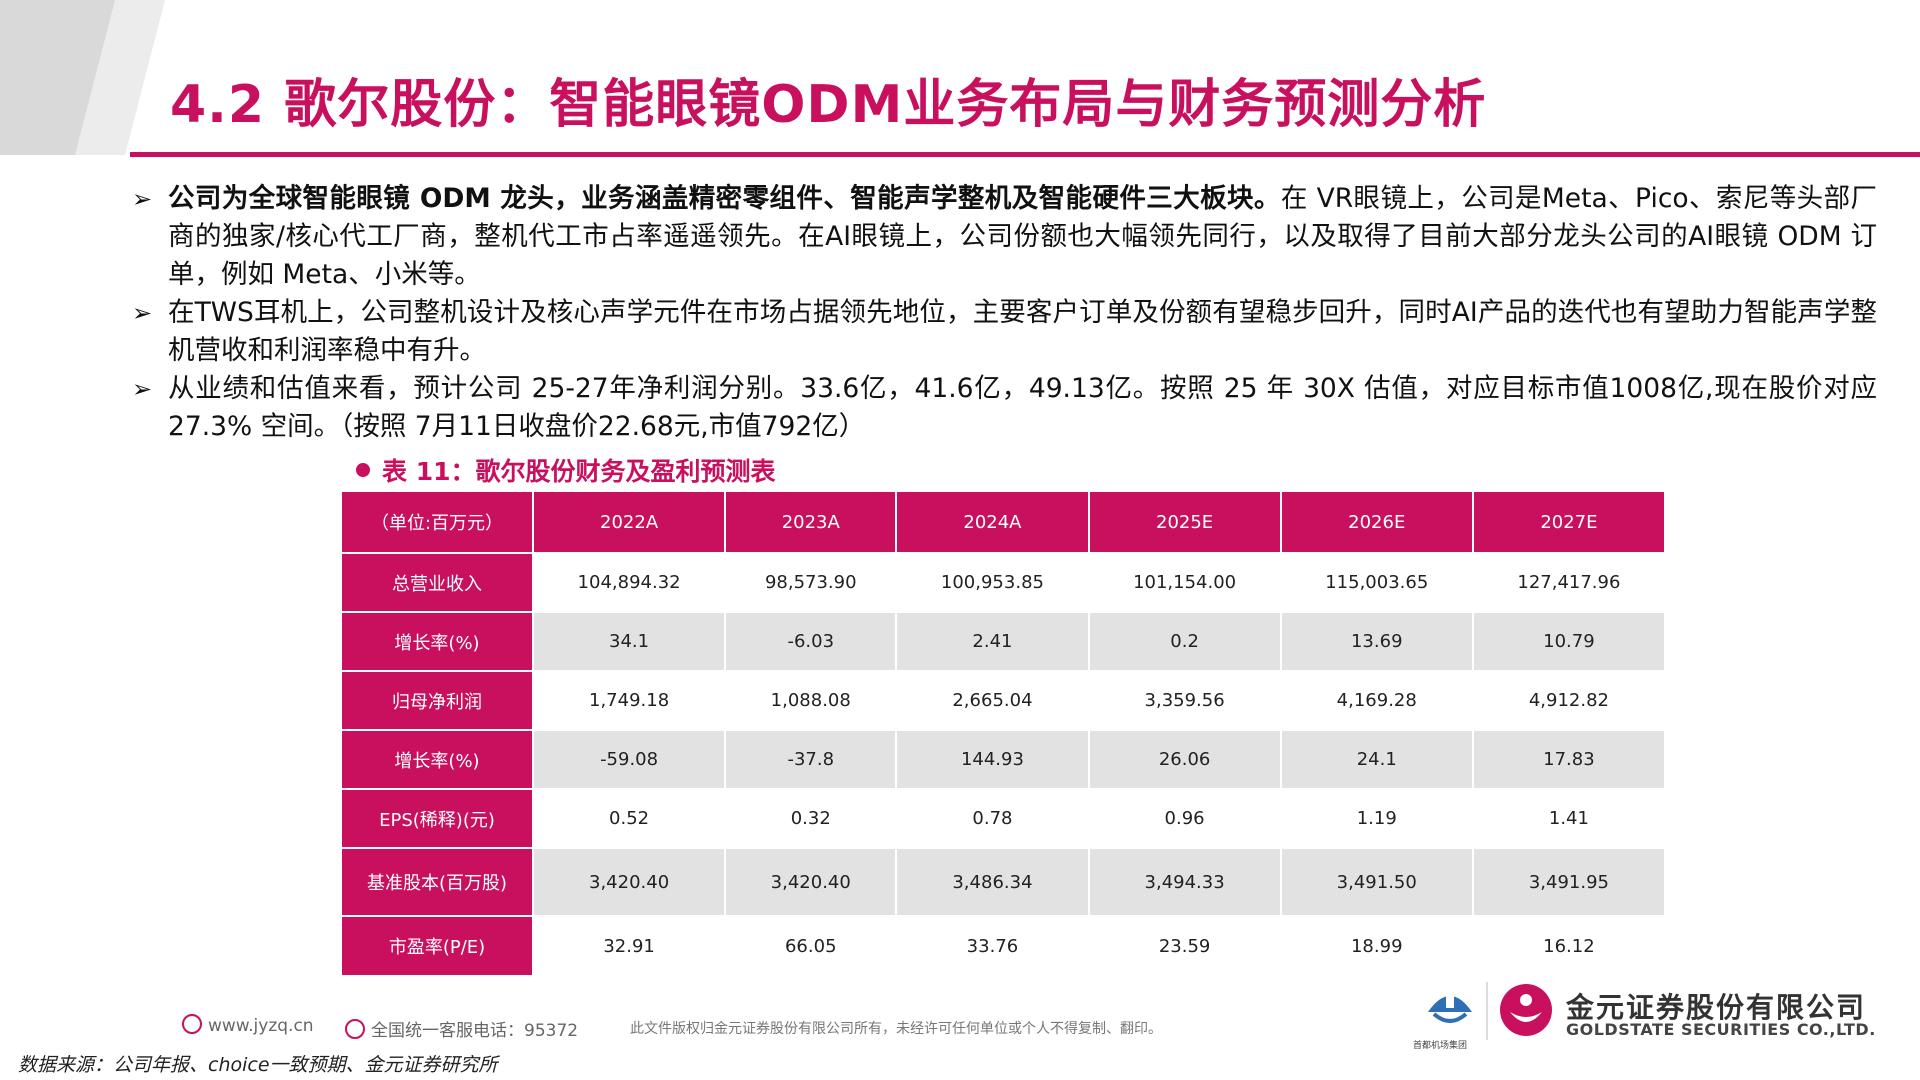 Image resolution: width=1920 pixels, height=1080 pixels. What do you see at coordinates (1569, 946) in the screenshot?
I see `table-cell: 16.12` at bounding box center [1569, 946].